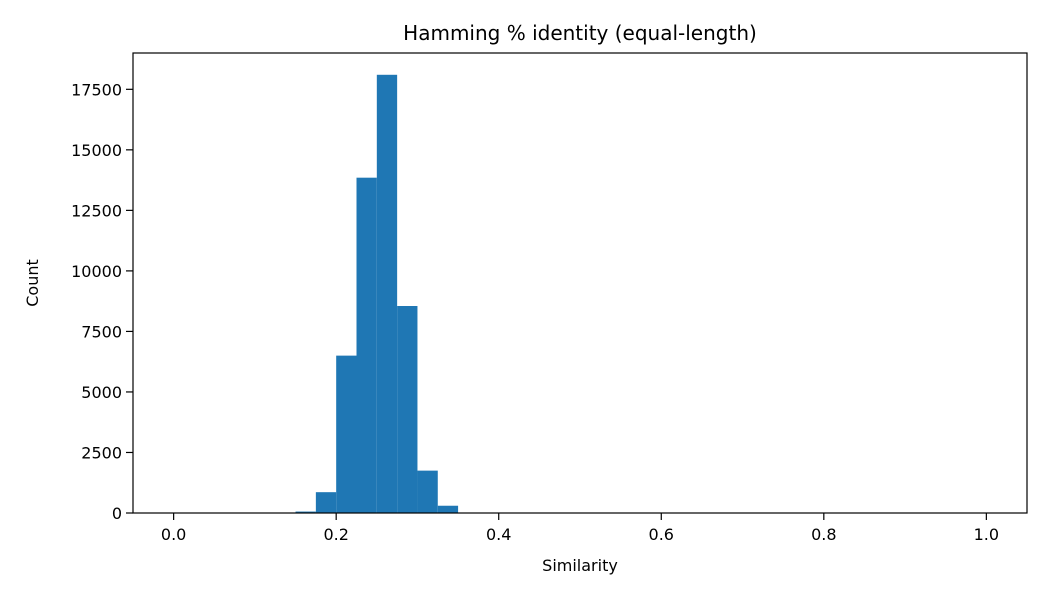 This screenshot has width=1050, height=600. I want to click on chart-title: Hamming % identity (equal-length), so click(580, 33).